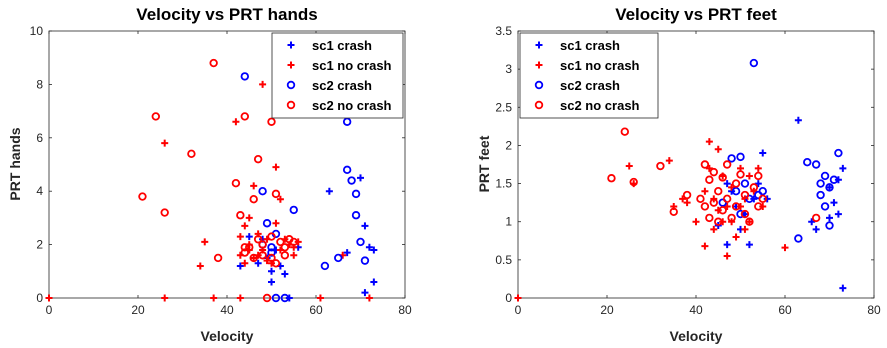 This screenshot has height=348, width=887. Describe the element at coordinates (696, 336) in the screenshot. I see `x-axis-label: Velocity` at that location.